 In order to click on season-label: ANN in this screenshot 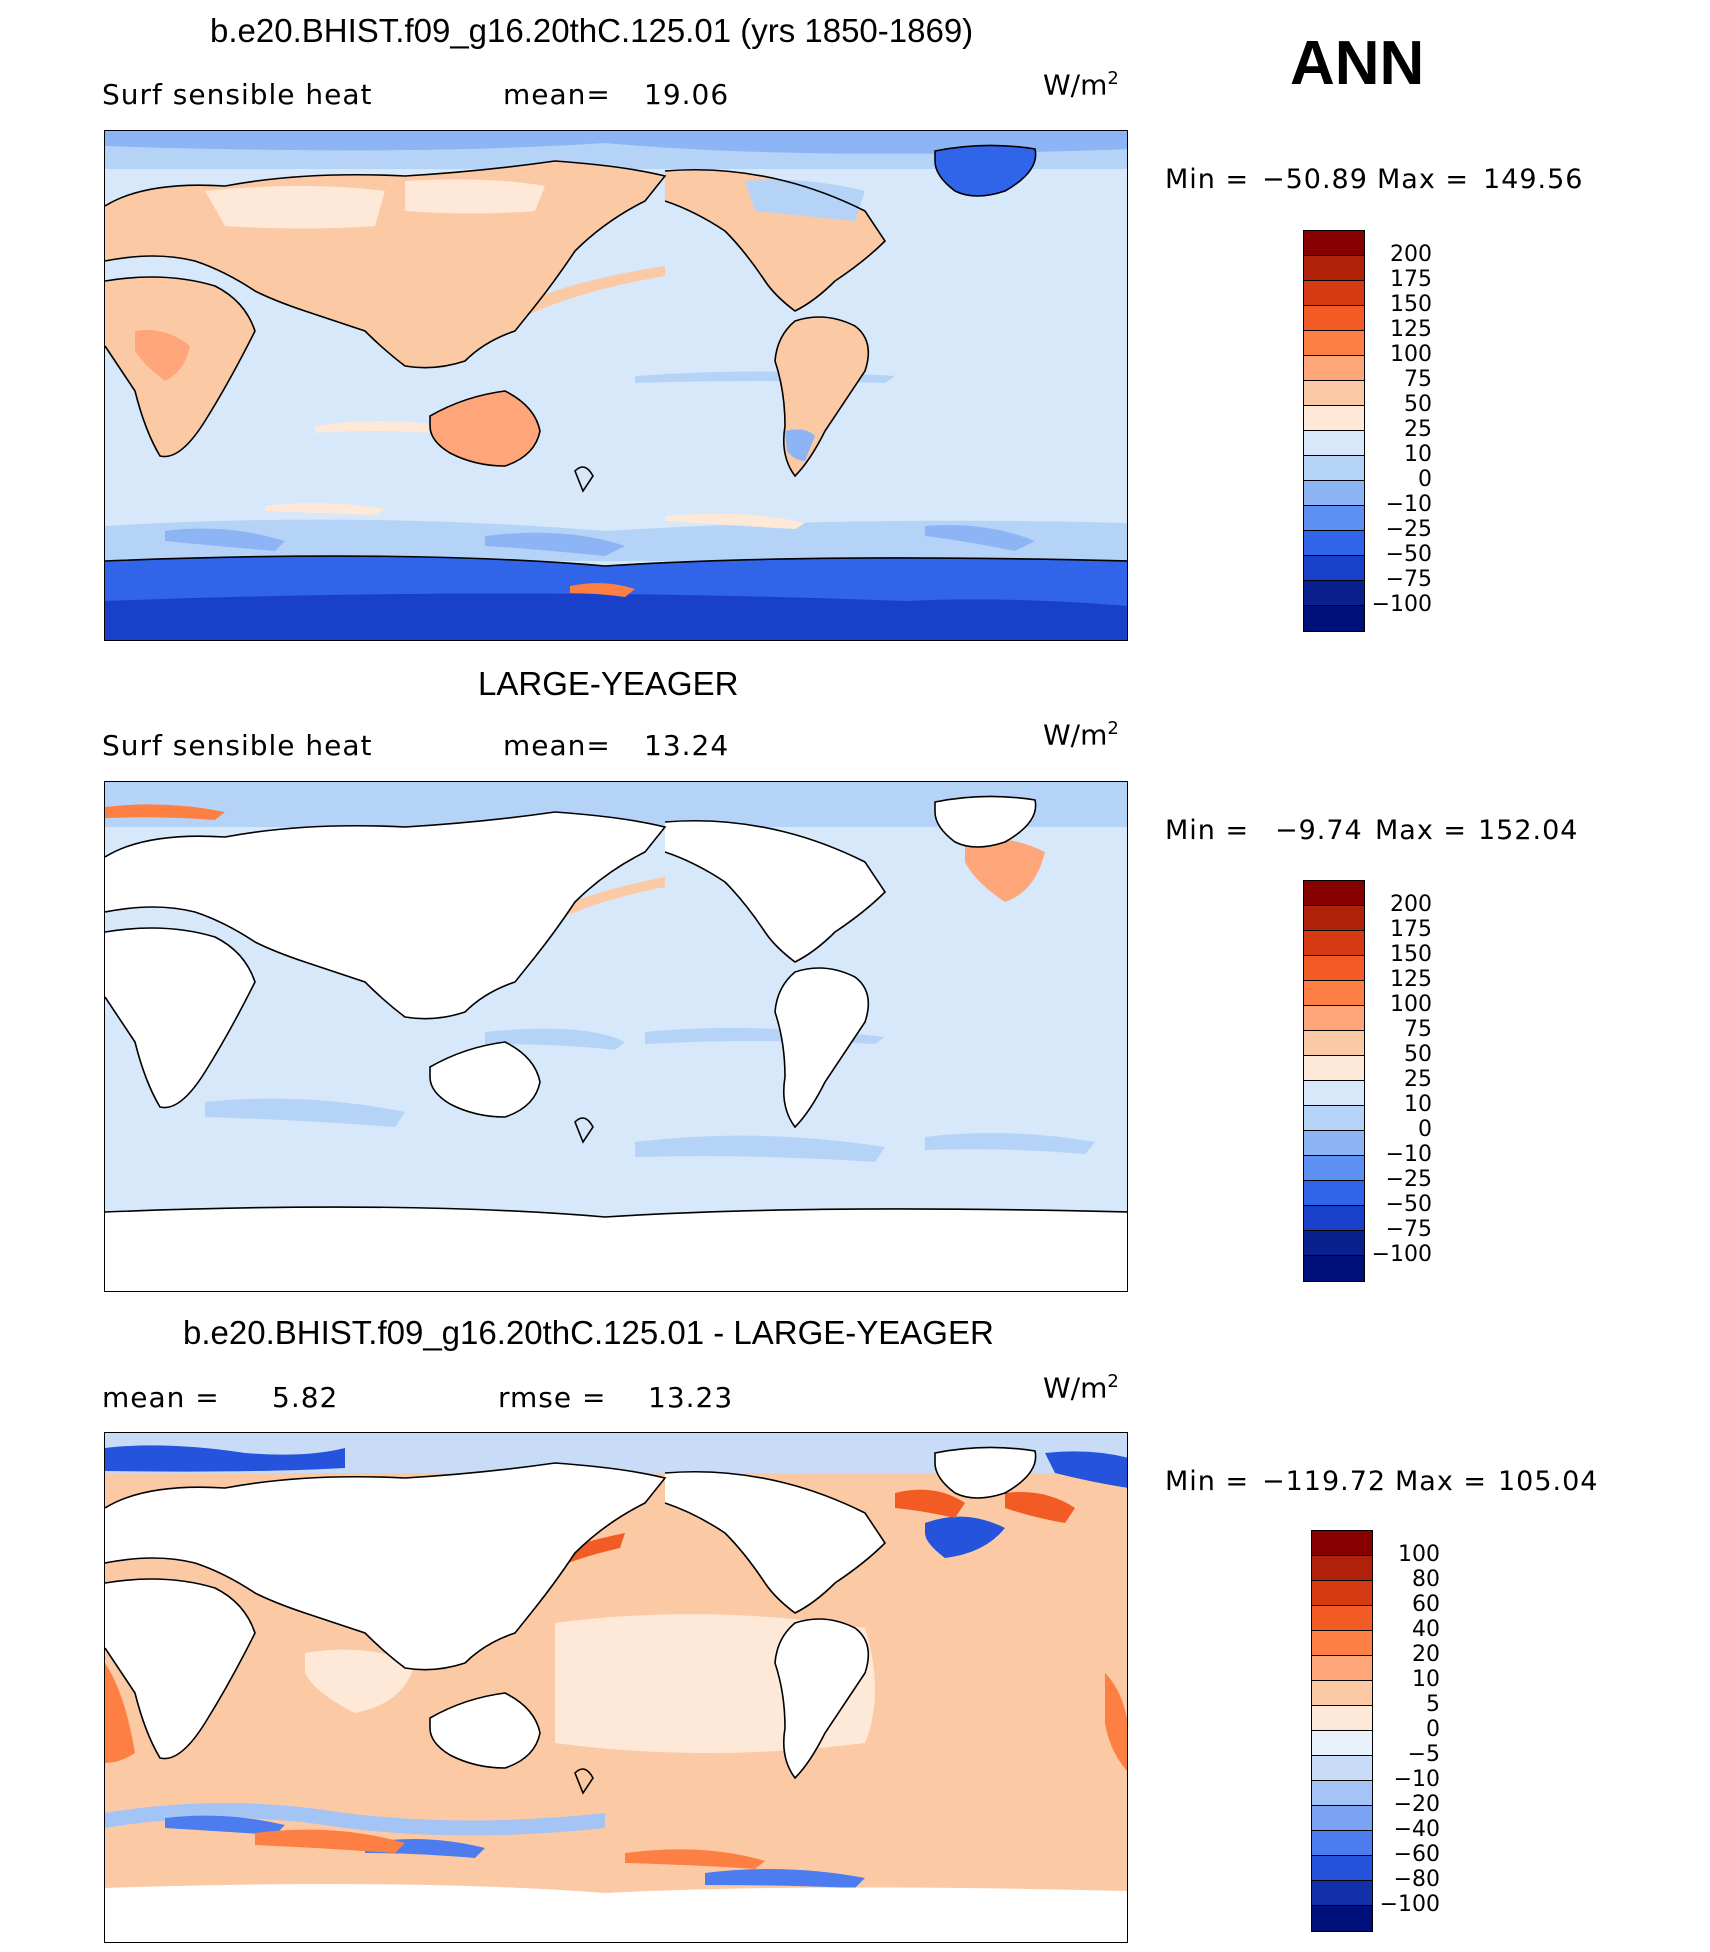, I will do `click(1357, 63)`.